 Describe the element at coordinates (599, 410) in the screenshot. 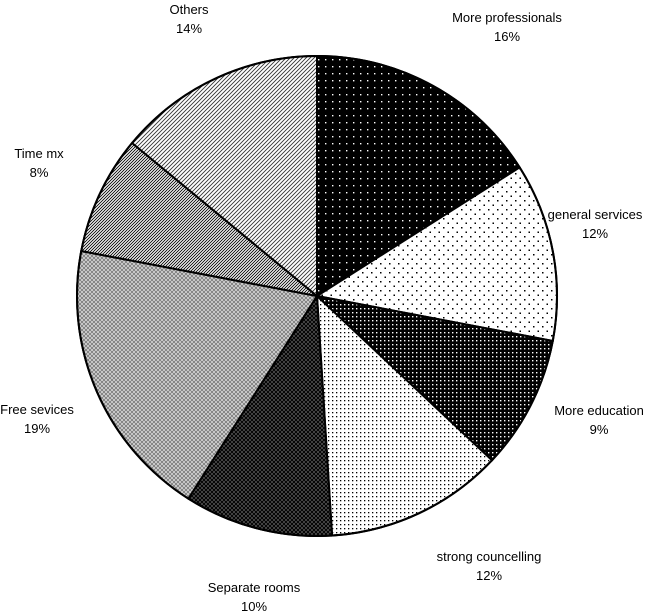

I see `slice-label: More education` at that location.